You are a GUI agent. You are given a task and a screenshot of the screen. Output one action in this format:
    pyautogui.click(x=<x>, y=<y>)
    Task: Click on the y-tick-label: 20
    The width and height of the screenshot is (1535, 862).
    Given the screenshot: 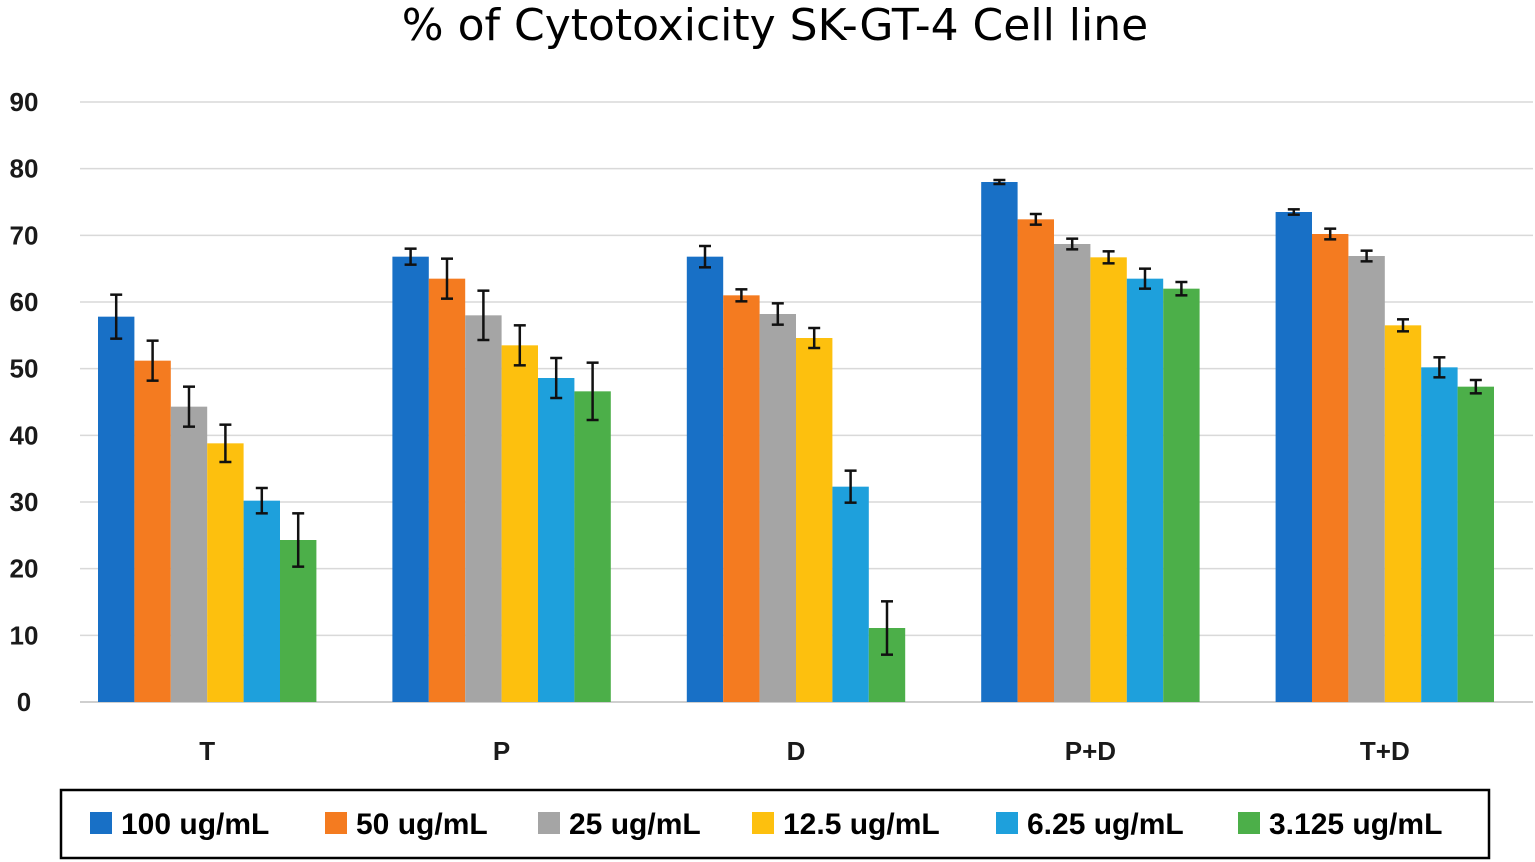 What is the action you would take?
    pyautogui.click(x=24, y=569)
    